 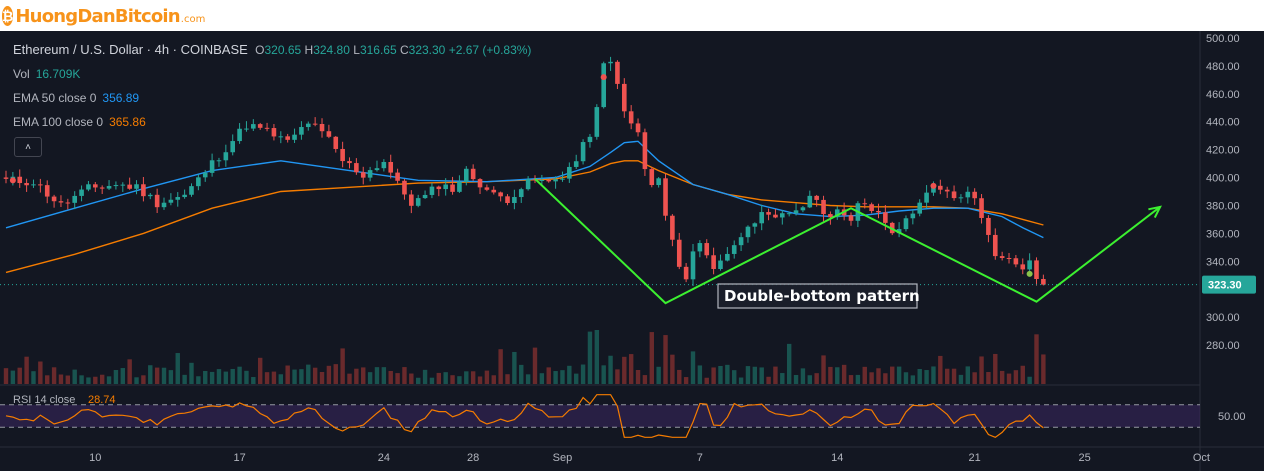 What do you see at coordinates (817, 296) in the screenshot?
I see `pattern-label-box` at bounding box center [817, 296].